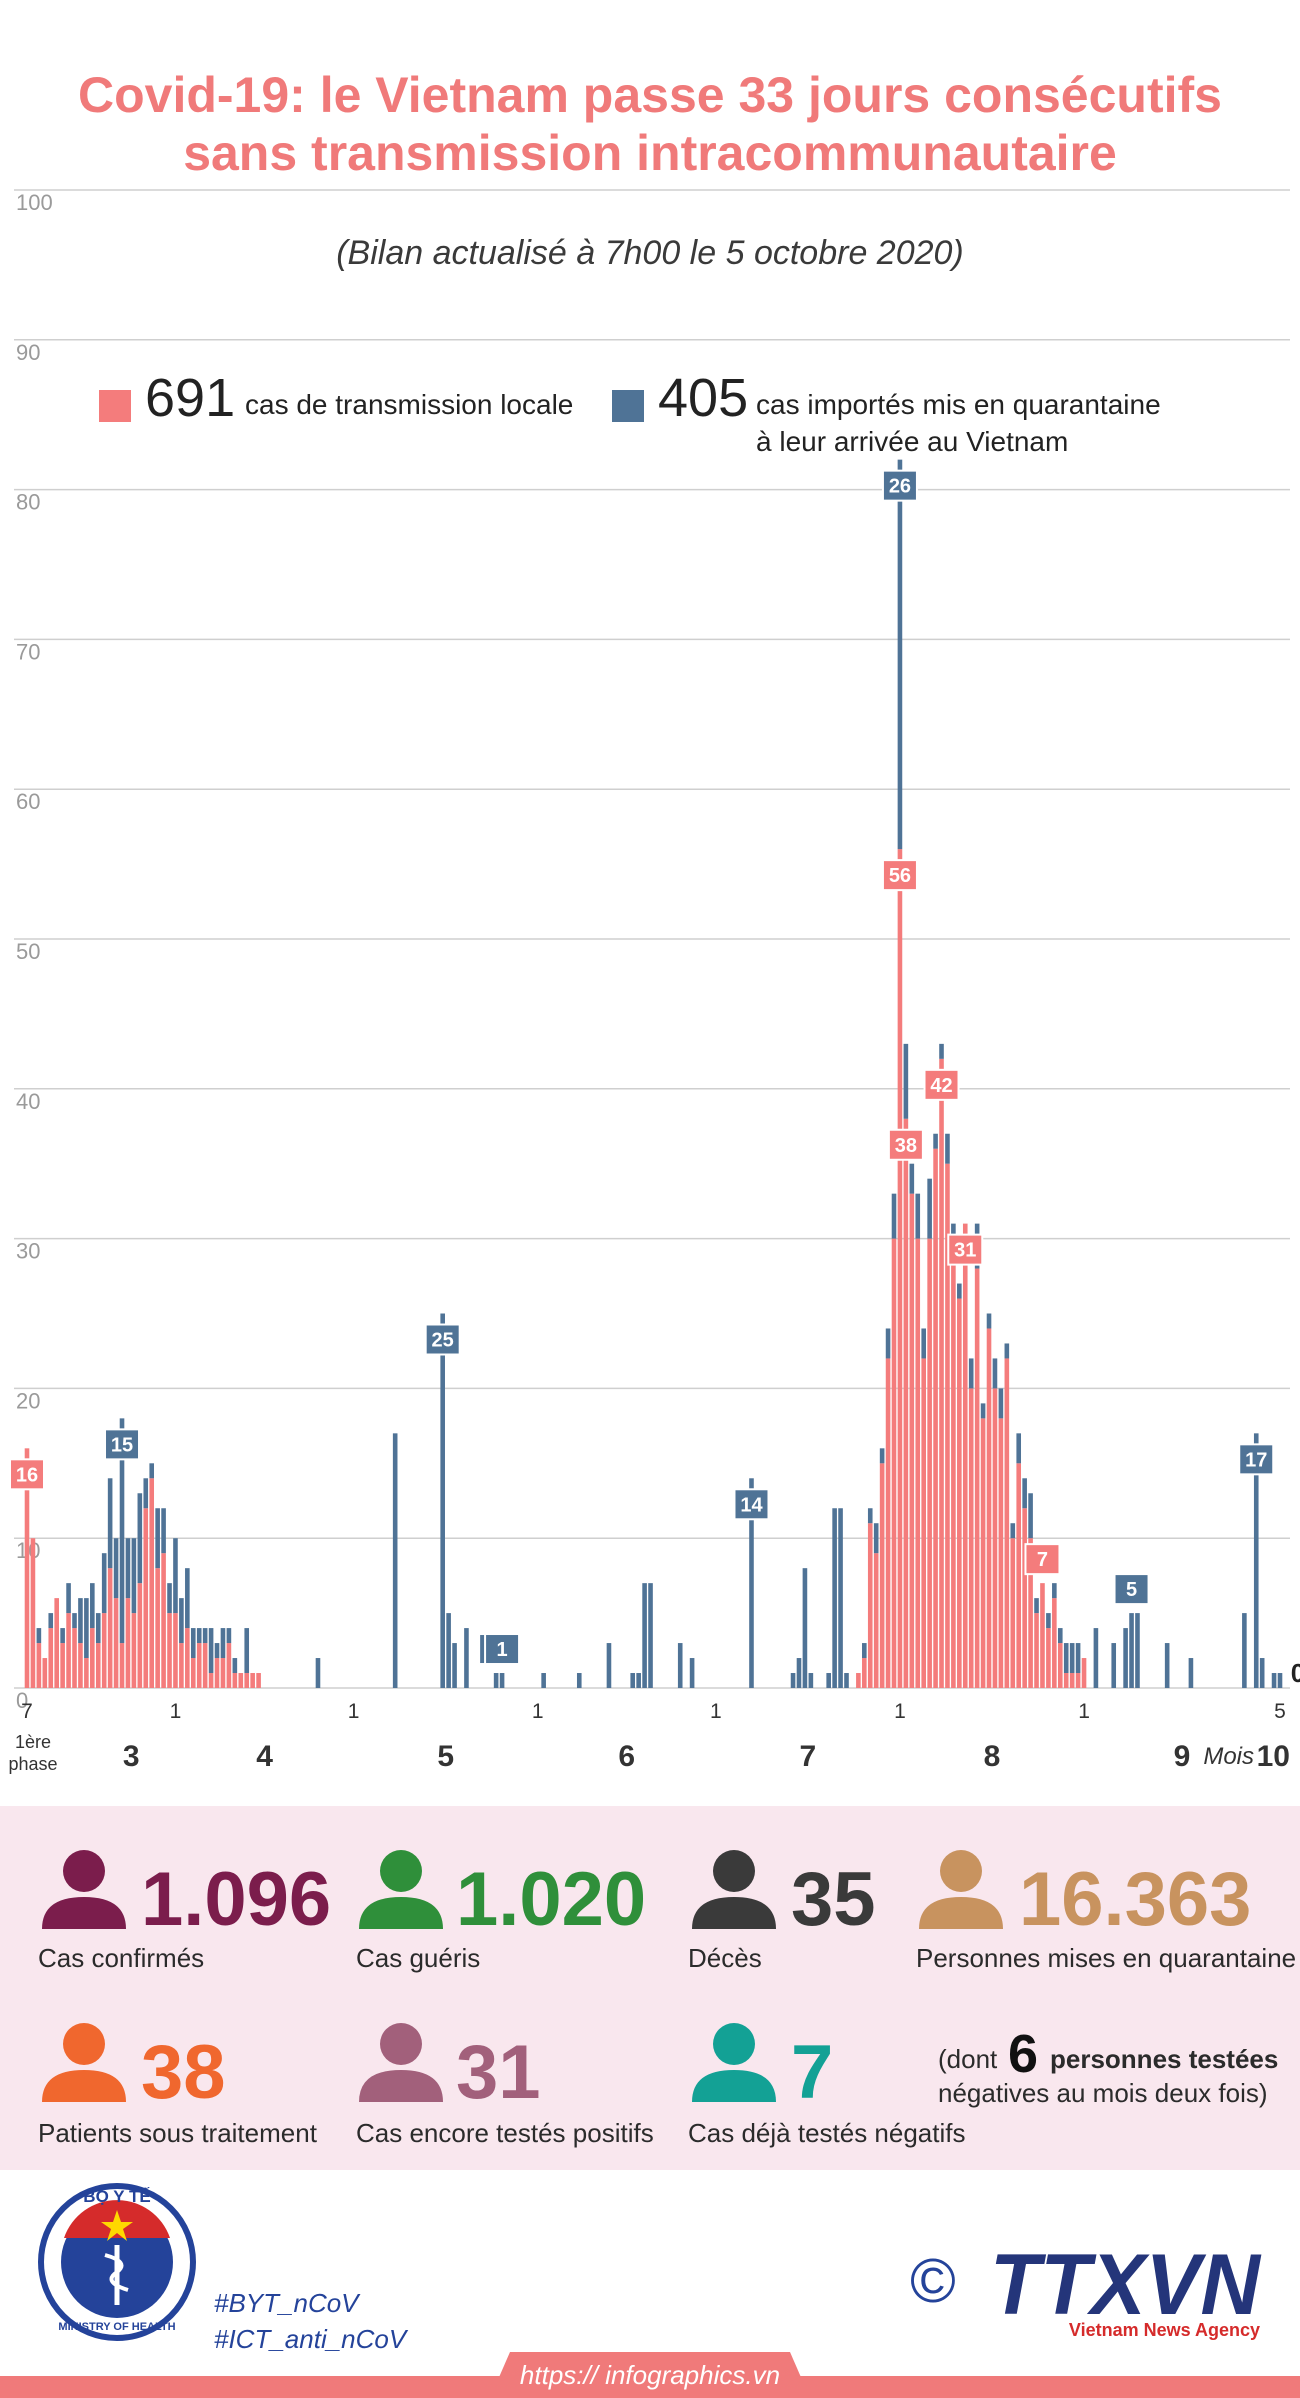 This screenshot has height=2398, width=1300. I want to click on note-number: 6, so click(1023, 2054).